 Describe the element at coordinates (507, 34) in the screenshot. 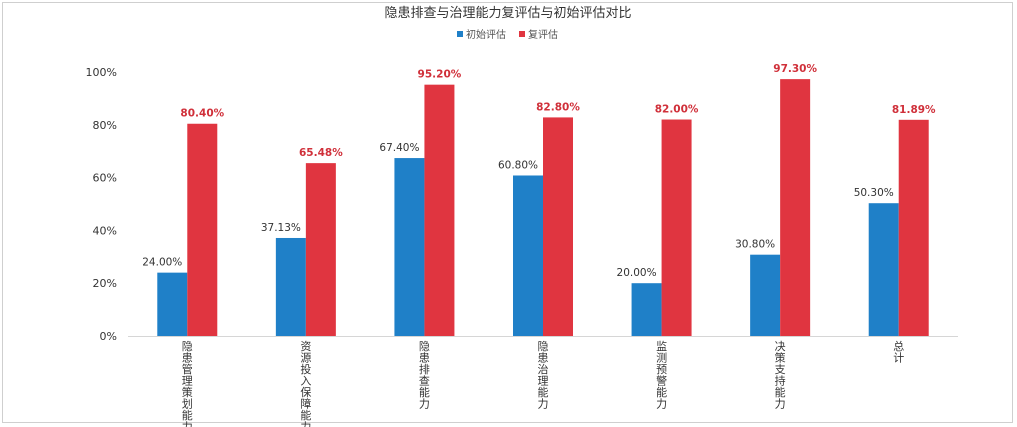

I see `legend: 初始评估 复评估` at that location.